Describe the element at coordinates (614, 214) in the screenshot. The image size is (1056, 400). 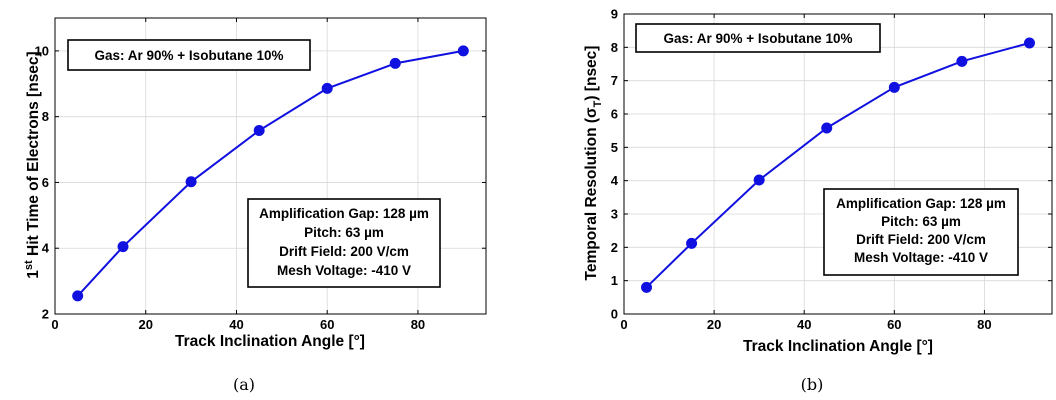
I see `y-tick-label: 3` at that location.